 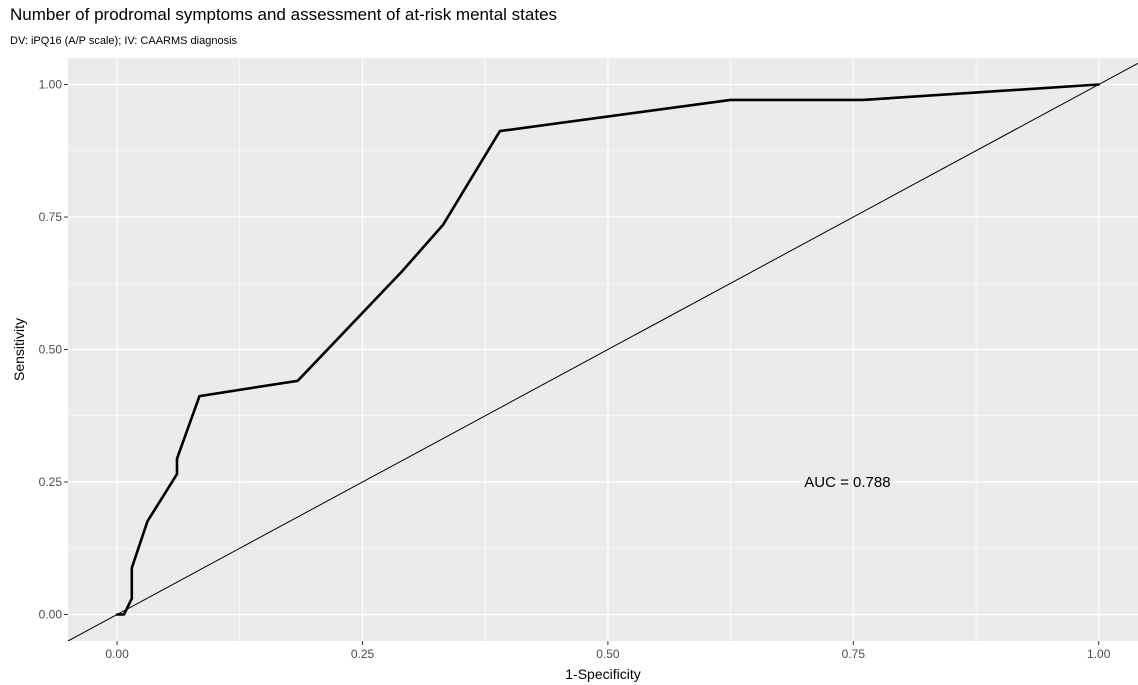 I want to click on y-tick-label: 1.00, so click(x=51, y=85).